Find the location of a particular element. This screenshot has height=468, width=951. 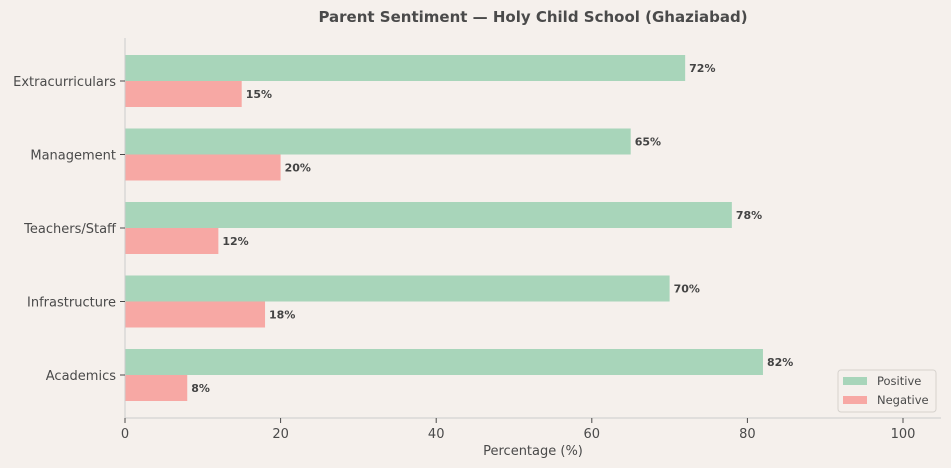

x-tick-label: 60 is located at coordinates (592, 434).